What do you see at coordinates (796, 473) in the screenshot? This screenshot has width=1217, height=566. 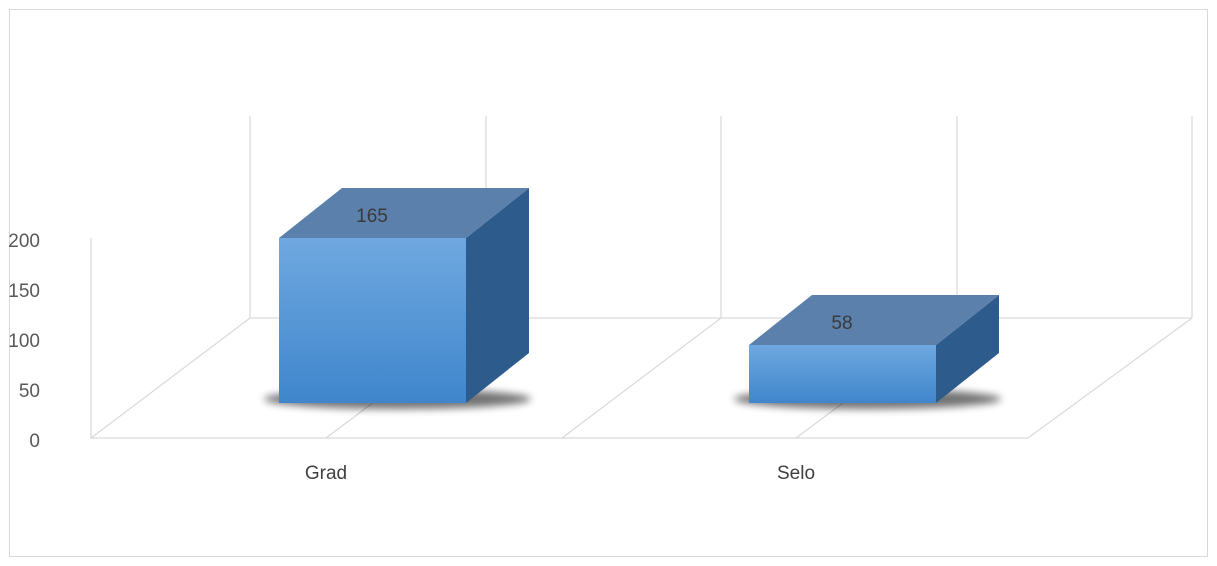 I see `x-category-label: Selo` at bounding box center [796, 473].